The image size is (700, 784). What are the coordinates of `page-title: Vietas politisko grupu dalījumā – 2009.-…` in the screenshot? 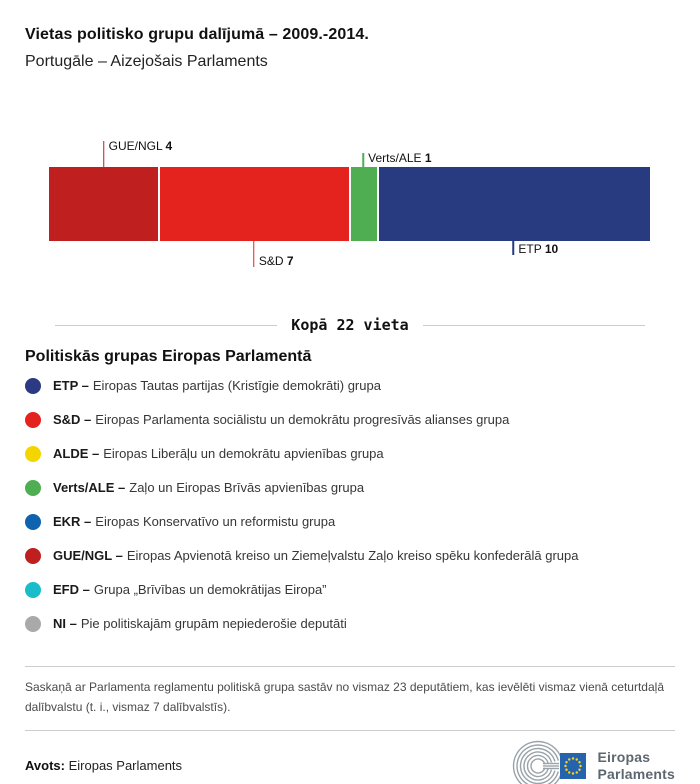 It's located at (197, 34).